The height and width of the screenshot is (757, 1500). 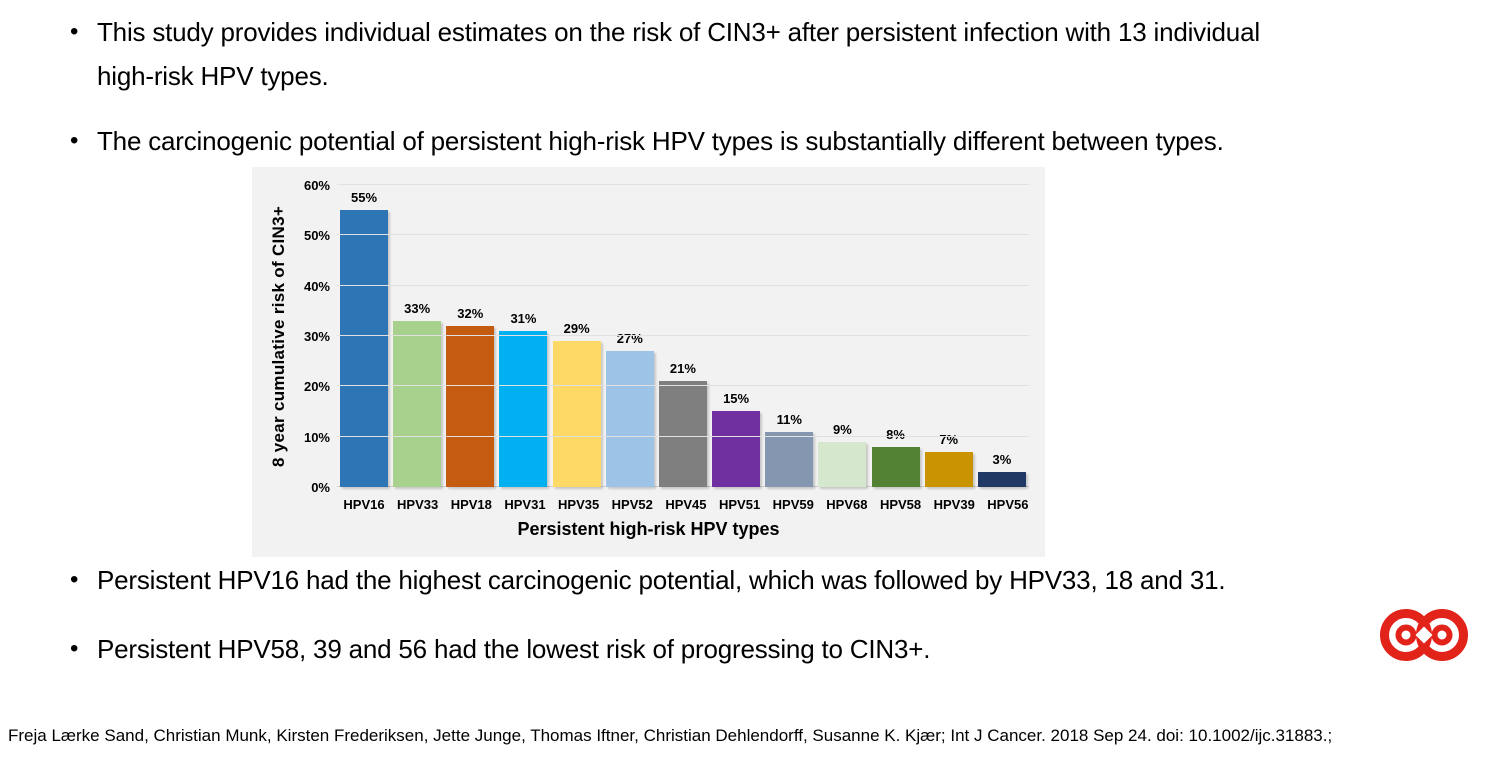 I want to click on logo-right-inner-ring, so click(x=1442, y=635).